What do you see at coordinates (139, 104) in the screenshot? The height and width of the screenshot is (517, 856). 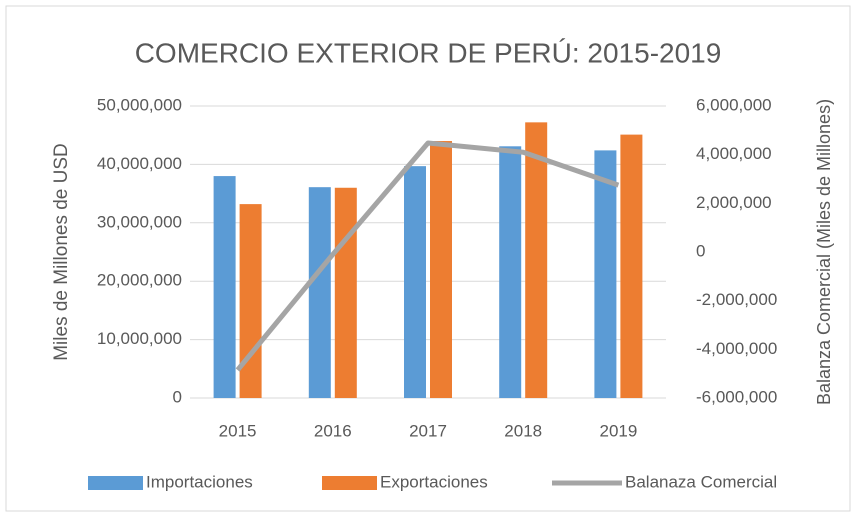 I see `y-tick-label: 50,000,000` at bounding box center [139, 104].